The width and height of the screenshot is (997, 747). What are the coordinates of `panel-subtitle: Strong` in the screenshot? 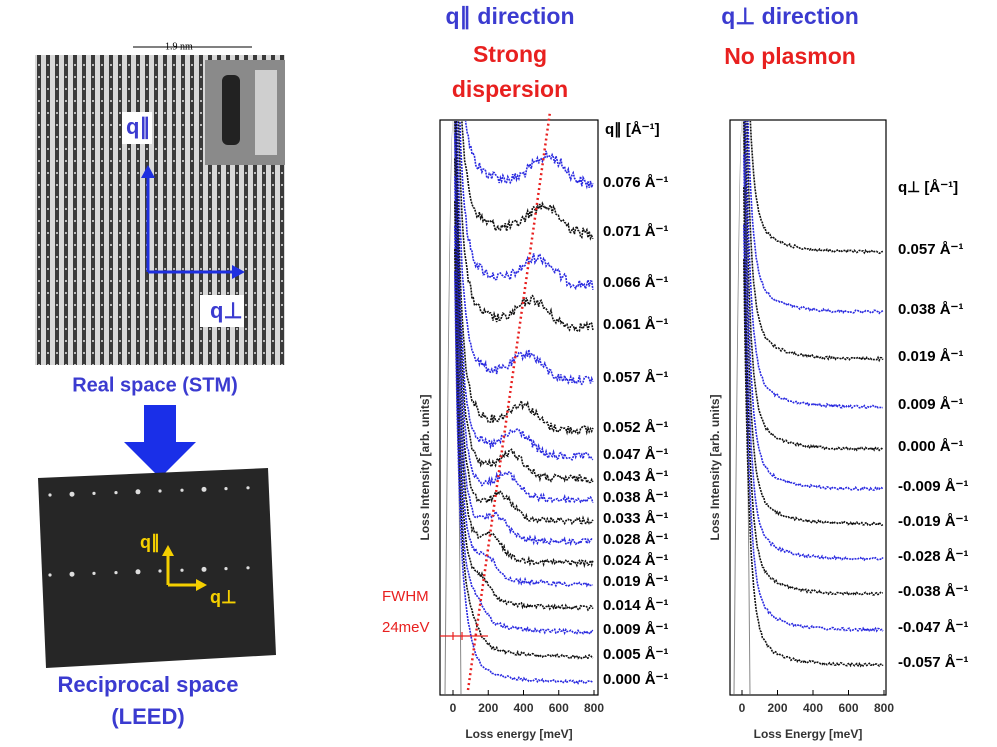 It's located at (510, 54).